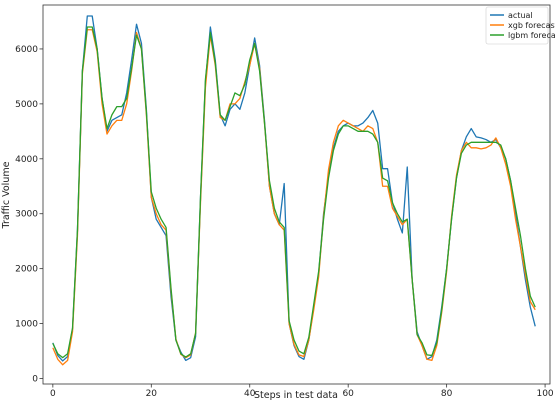 This screenshot has height=401, width=555. Describe the element at coordinates (250, 394) in the screenshot. I see `x-tick-label: 40` at that location.